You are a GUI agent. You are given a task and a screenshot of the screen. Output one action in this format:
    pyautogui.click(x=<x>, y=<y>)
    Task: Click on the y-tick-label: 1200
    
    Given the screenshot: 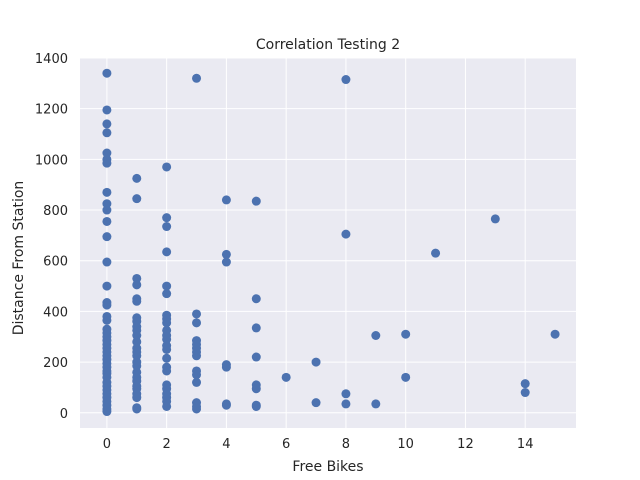 What is the action you would take?
    pyautogui.click(x=51, y=110)
    